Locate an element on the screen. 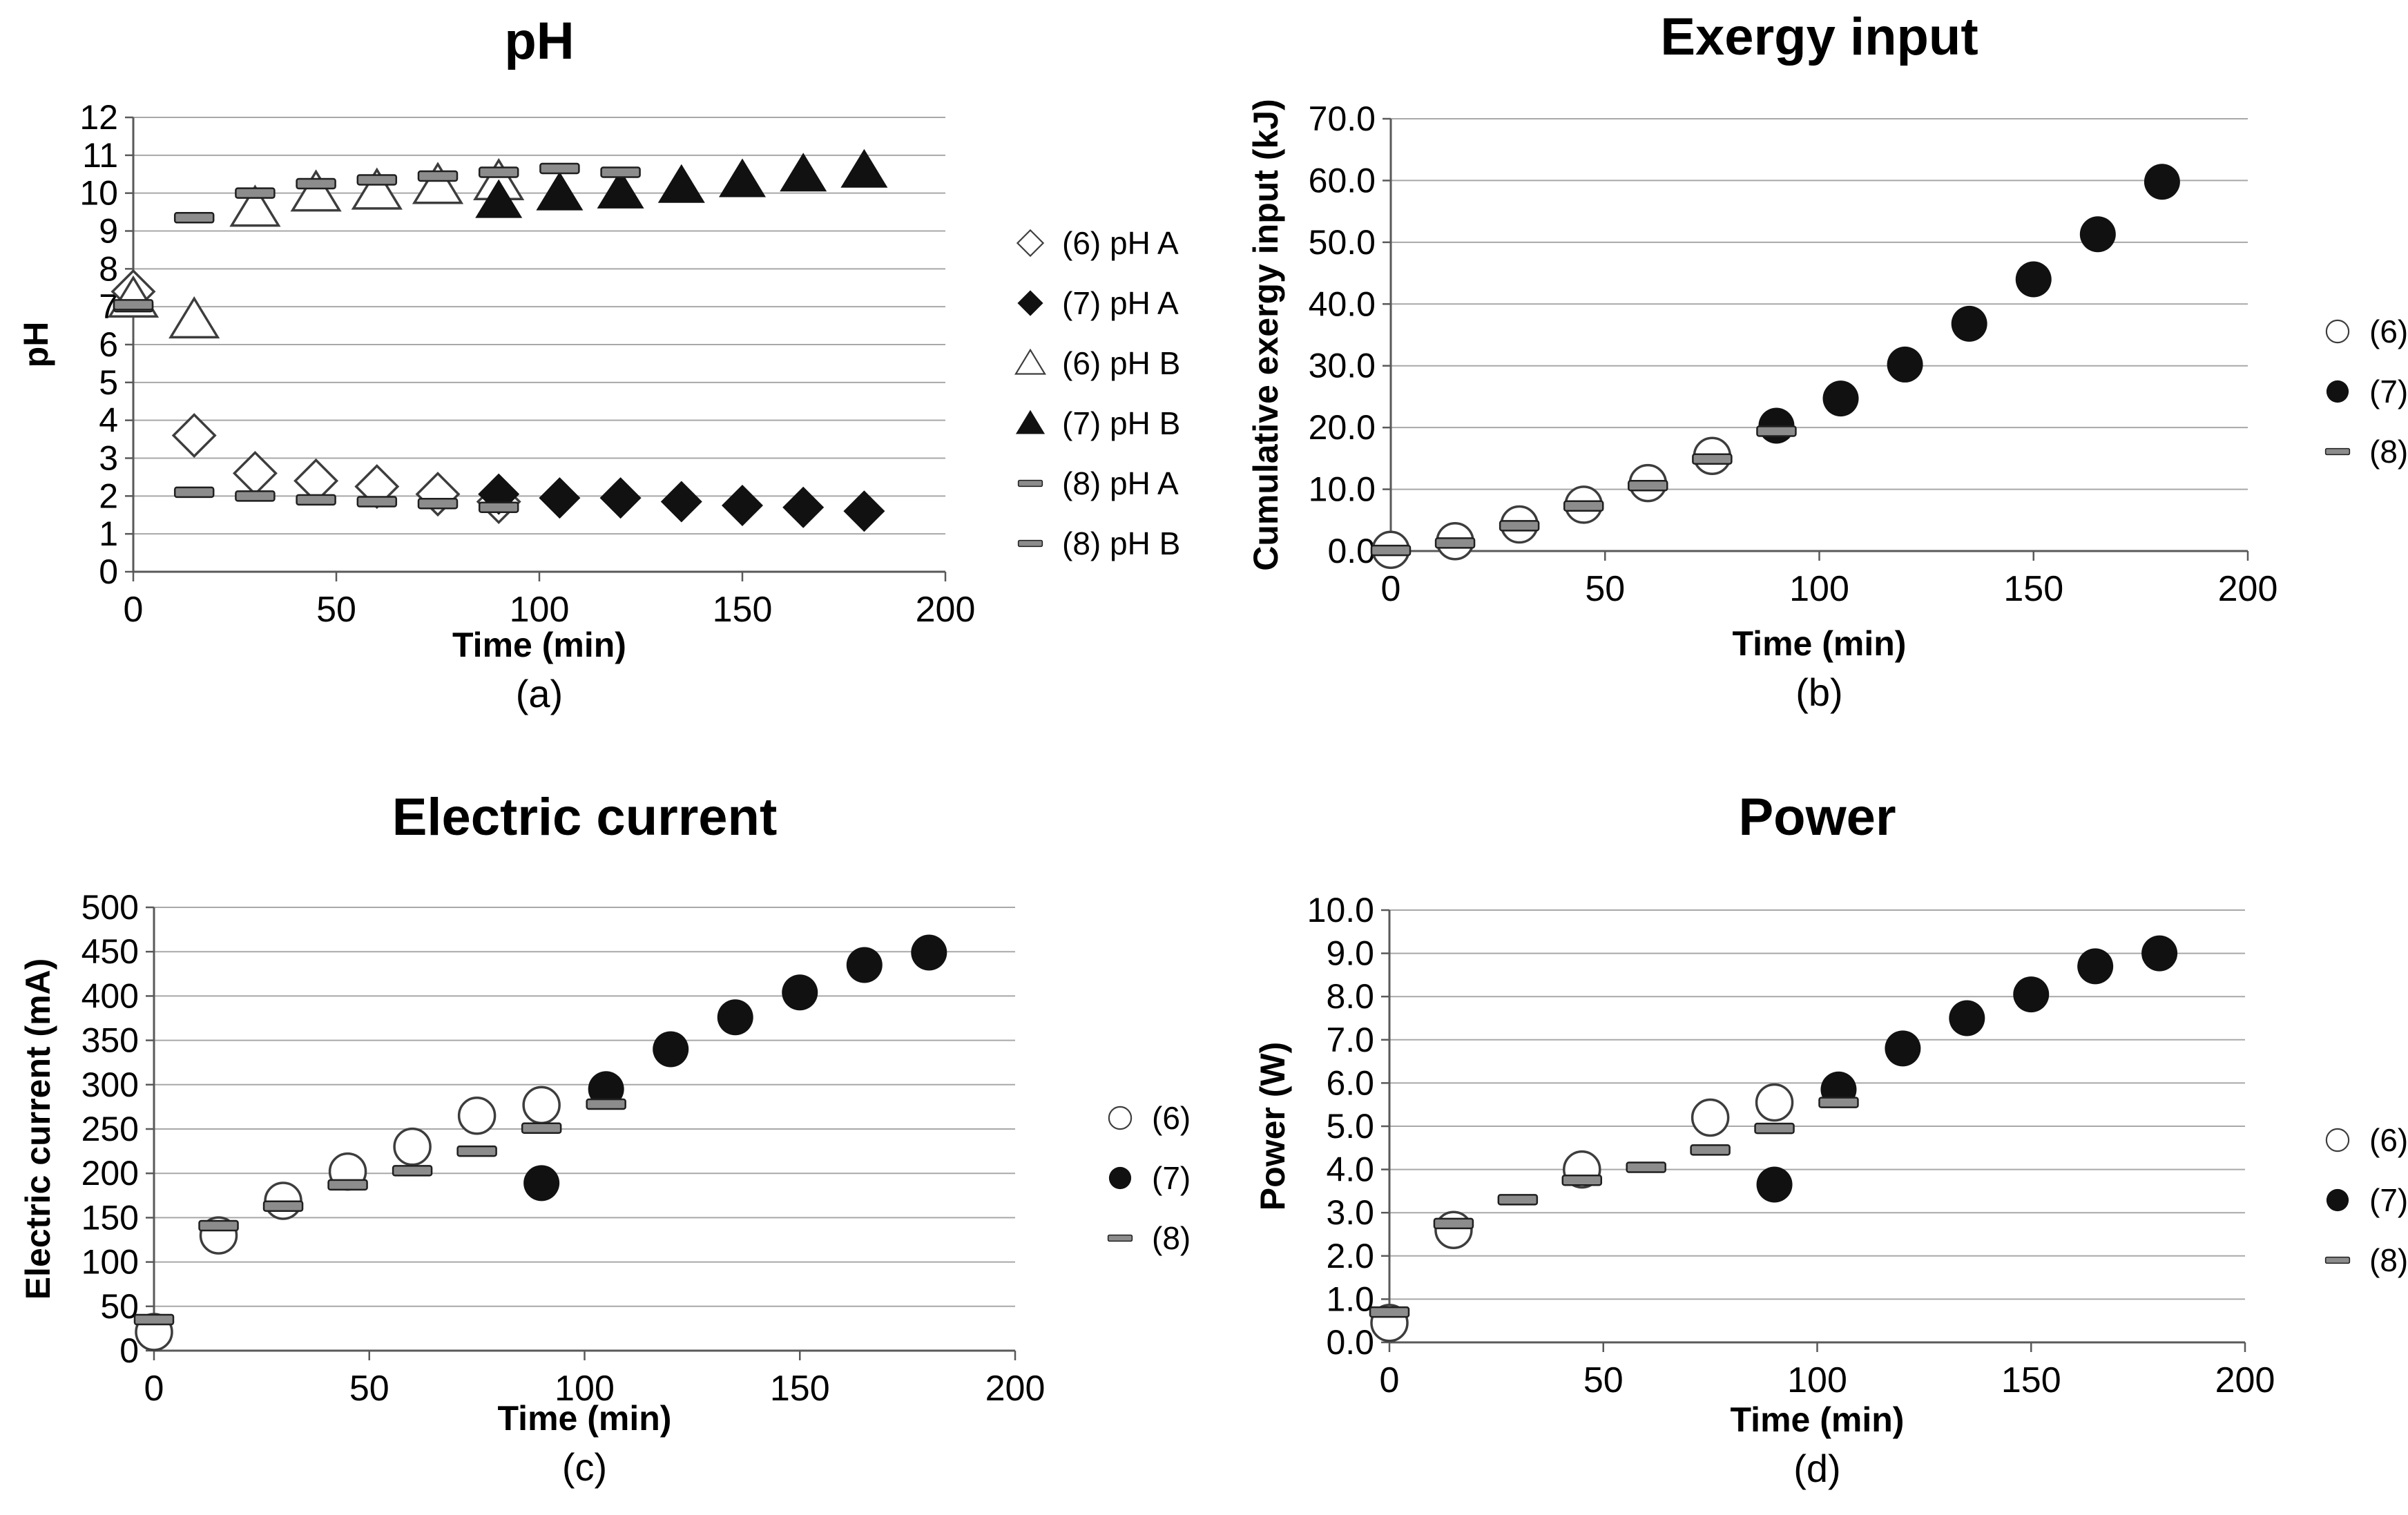 This screenshot has width=2408, height=1515. legend-label: (6) pH A is located at coordinates (1120, 243).